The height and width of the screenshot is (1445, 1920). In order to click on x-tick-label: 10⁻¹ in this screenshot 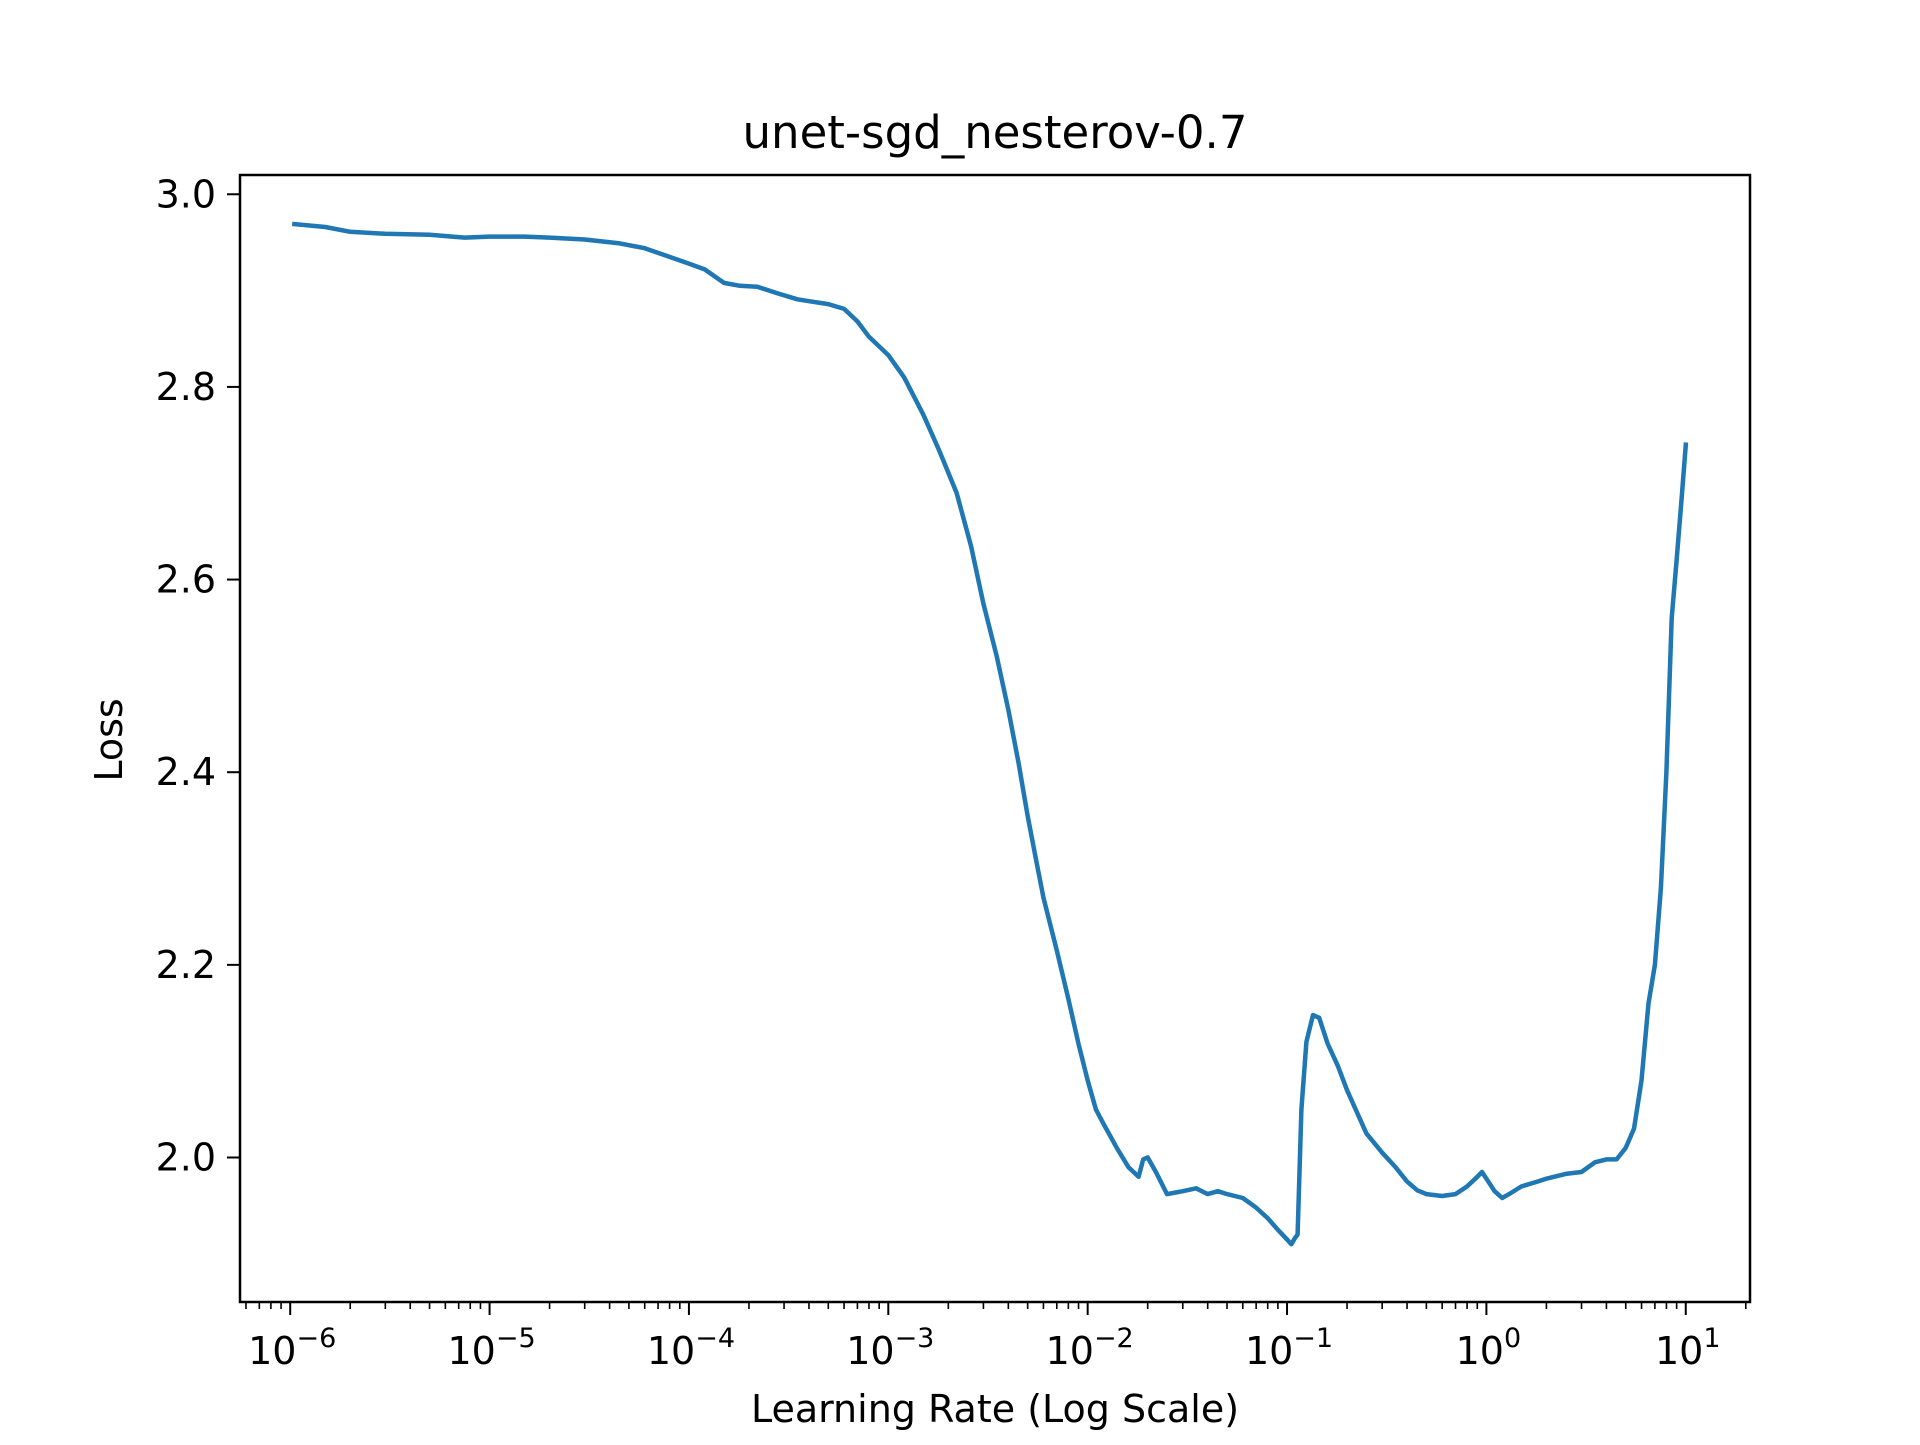, I will do `click(1289, 1348)`.